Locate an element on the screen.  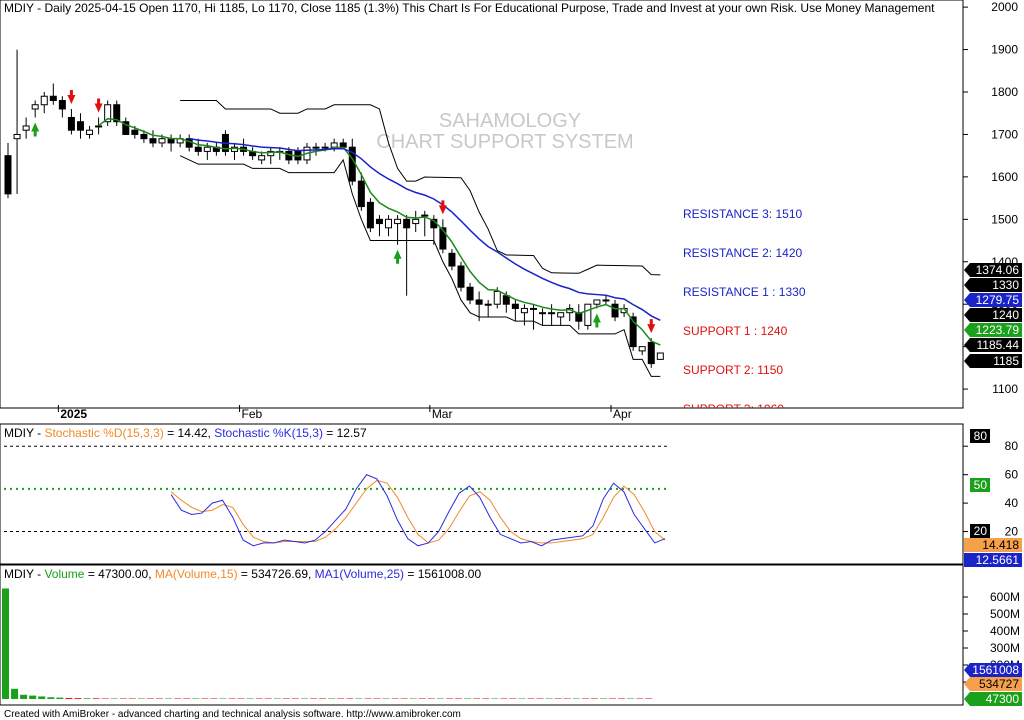
price-value-label: 1223.79 is located at coordinates (998, 330).